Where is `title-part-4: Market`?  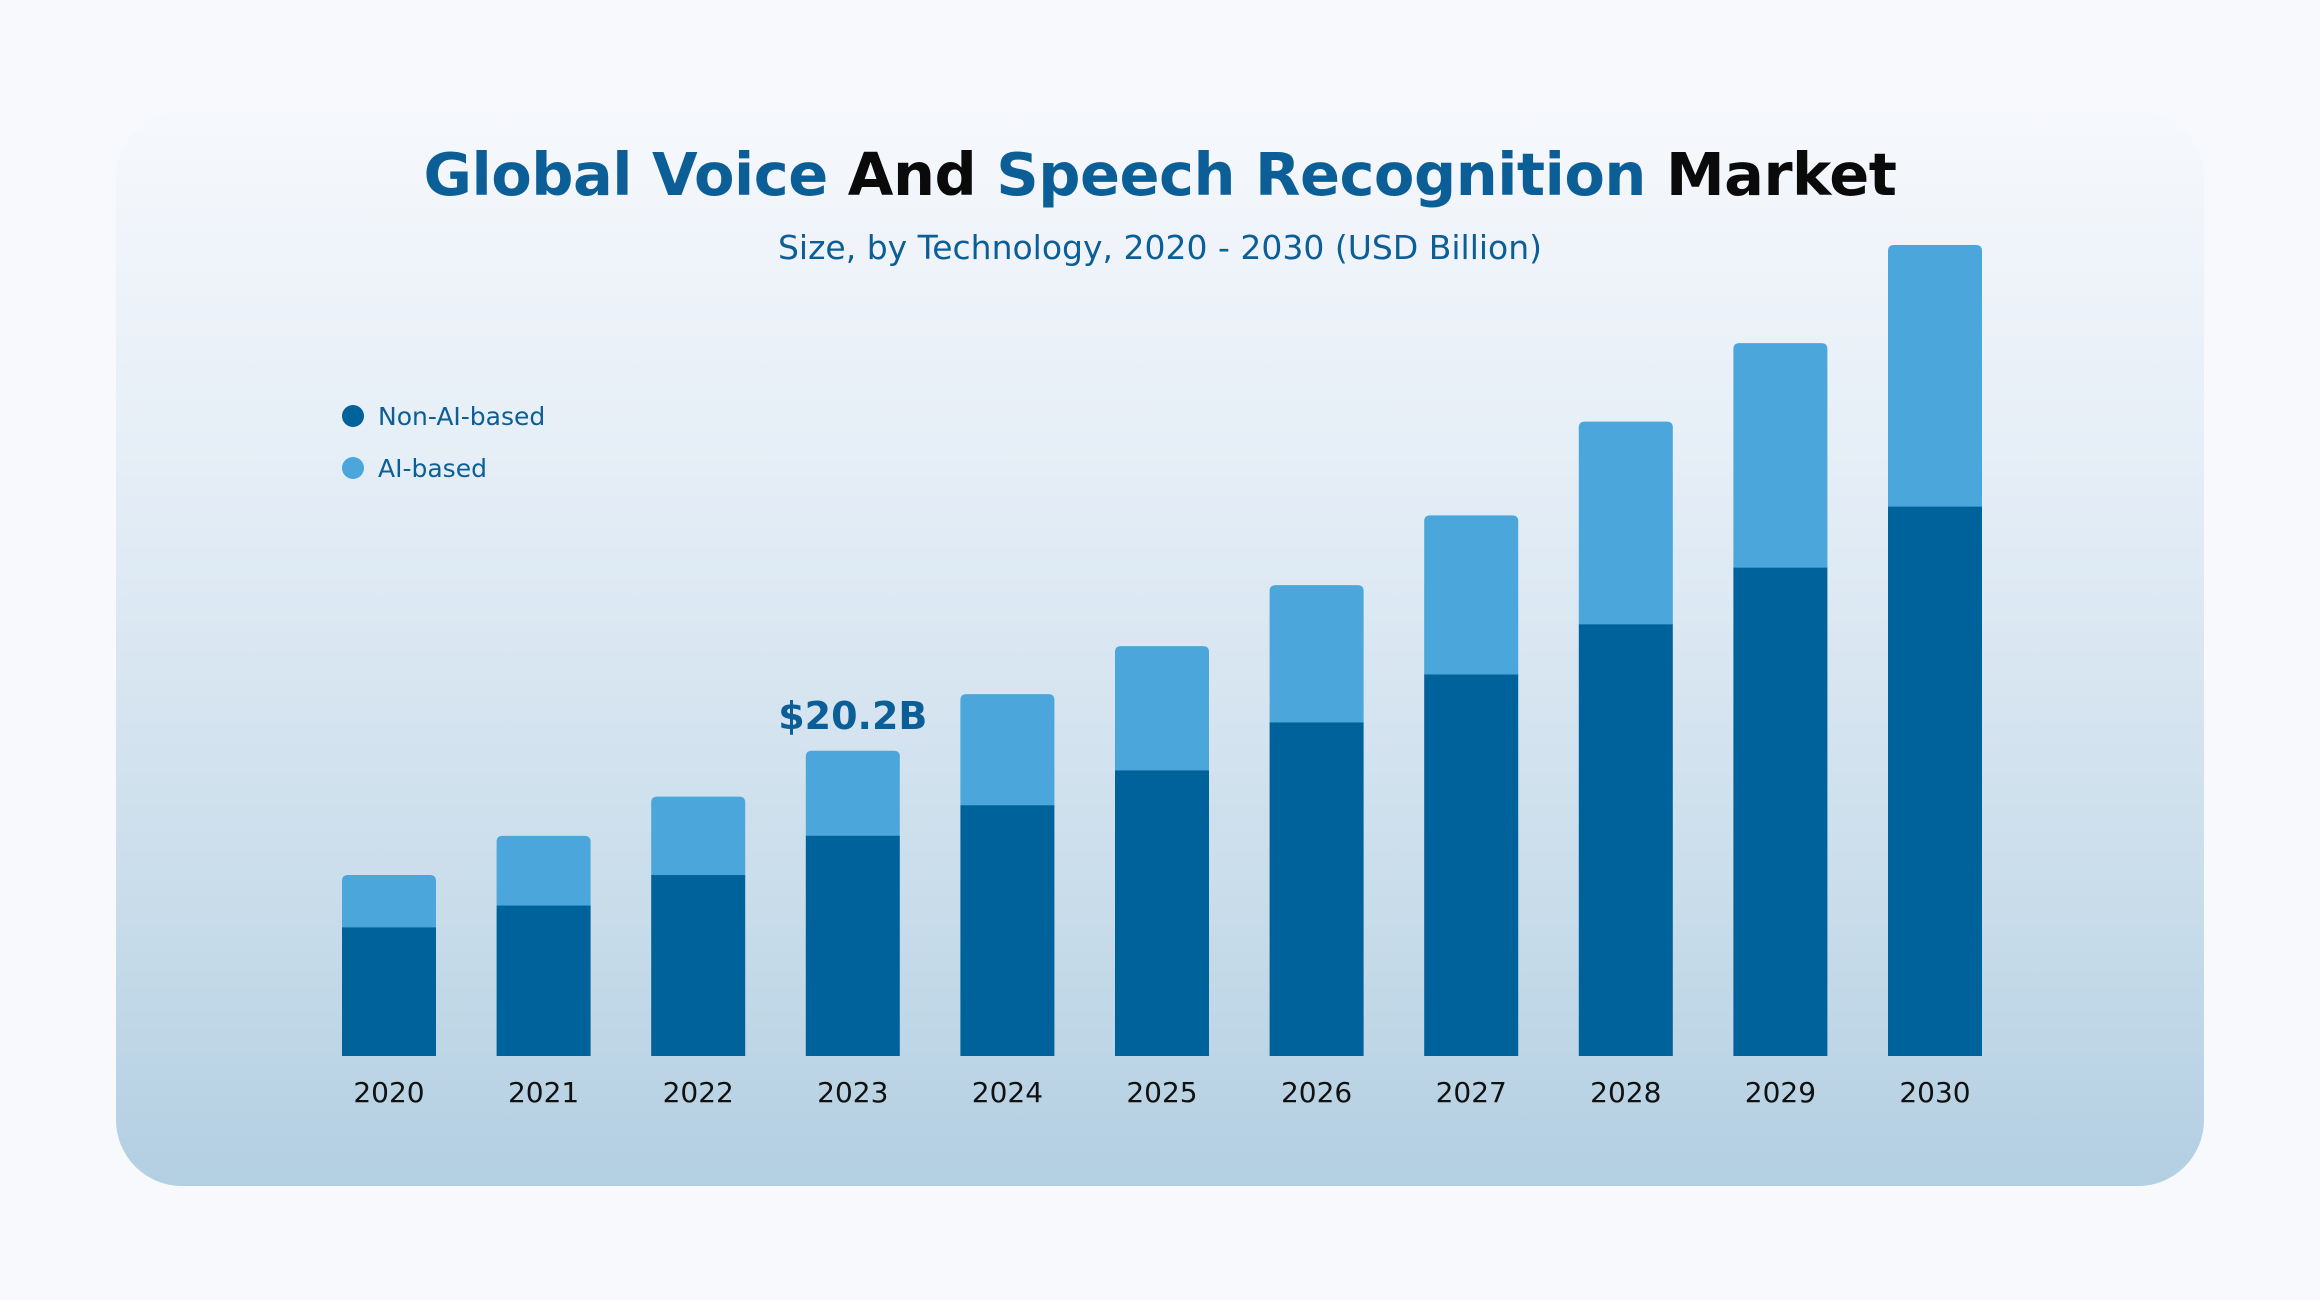 title-part-4: Market is located at coordinates (1781, 174).